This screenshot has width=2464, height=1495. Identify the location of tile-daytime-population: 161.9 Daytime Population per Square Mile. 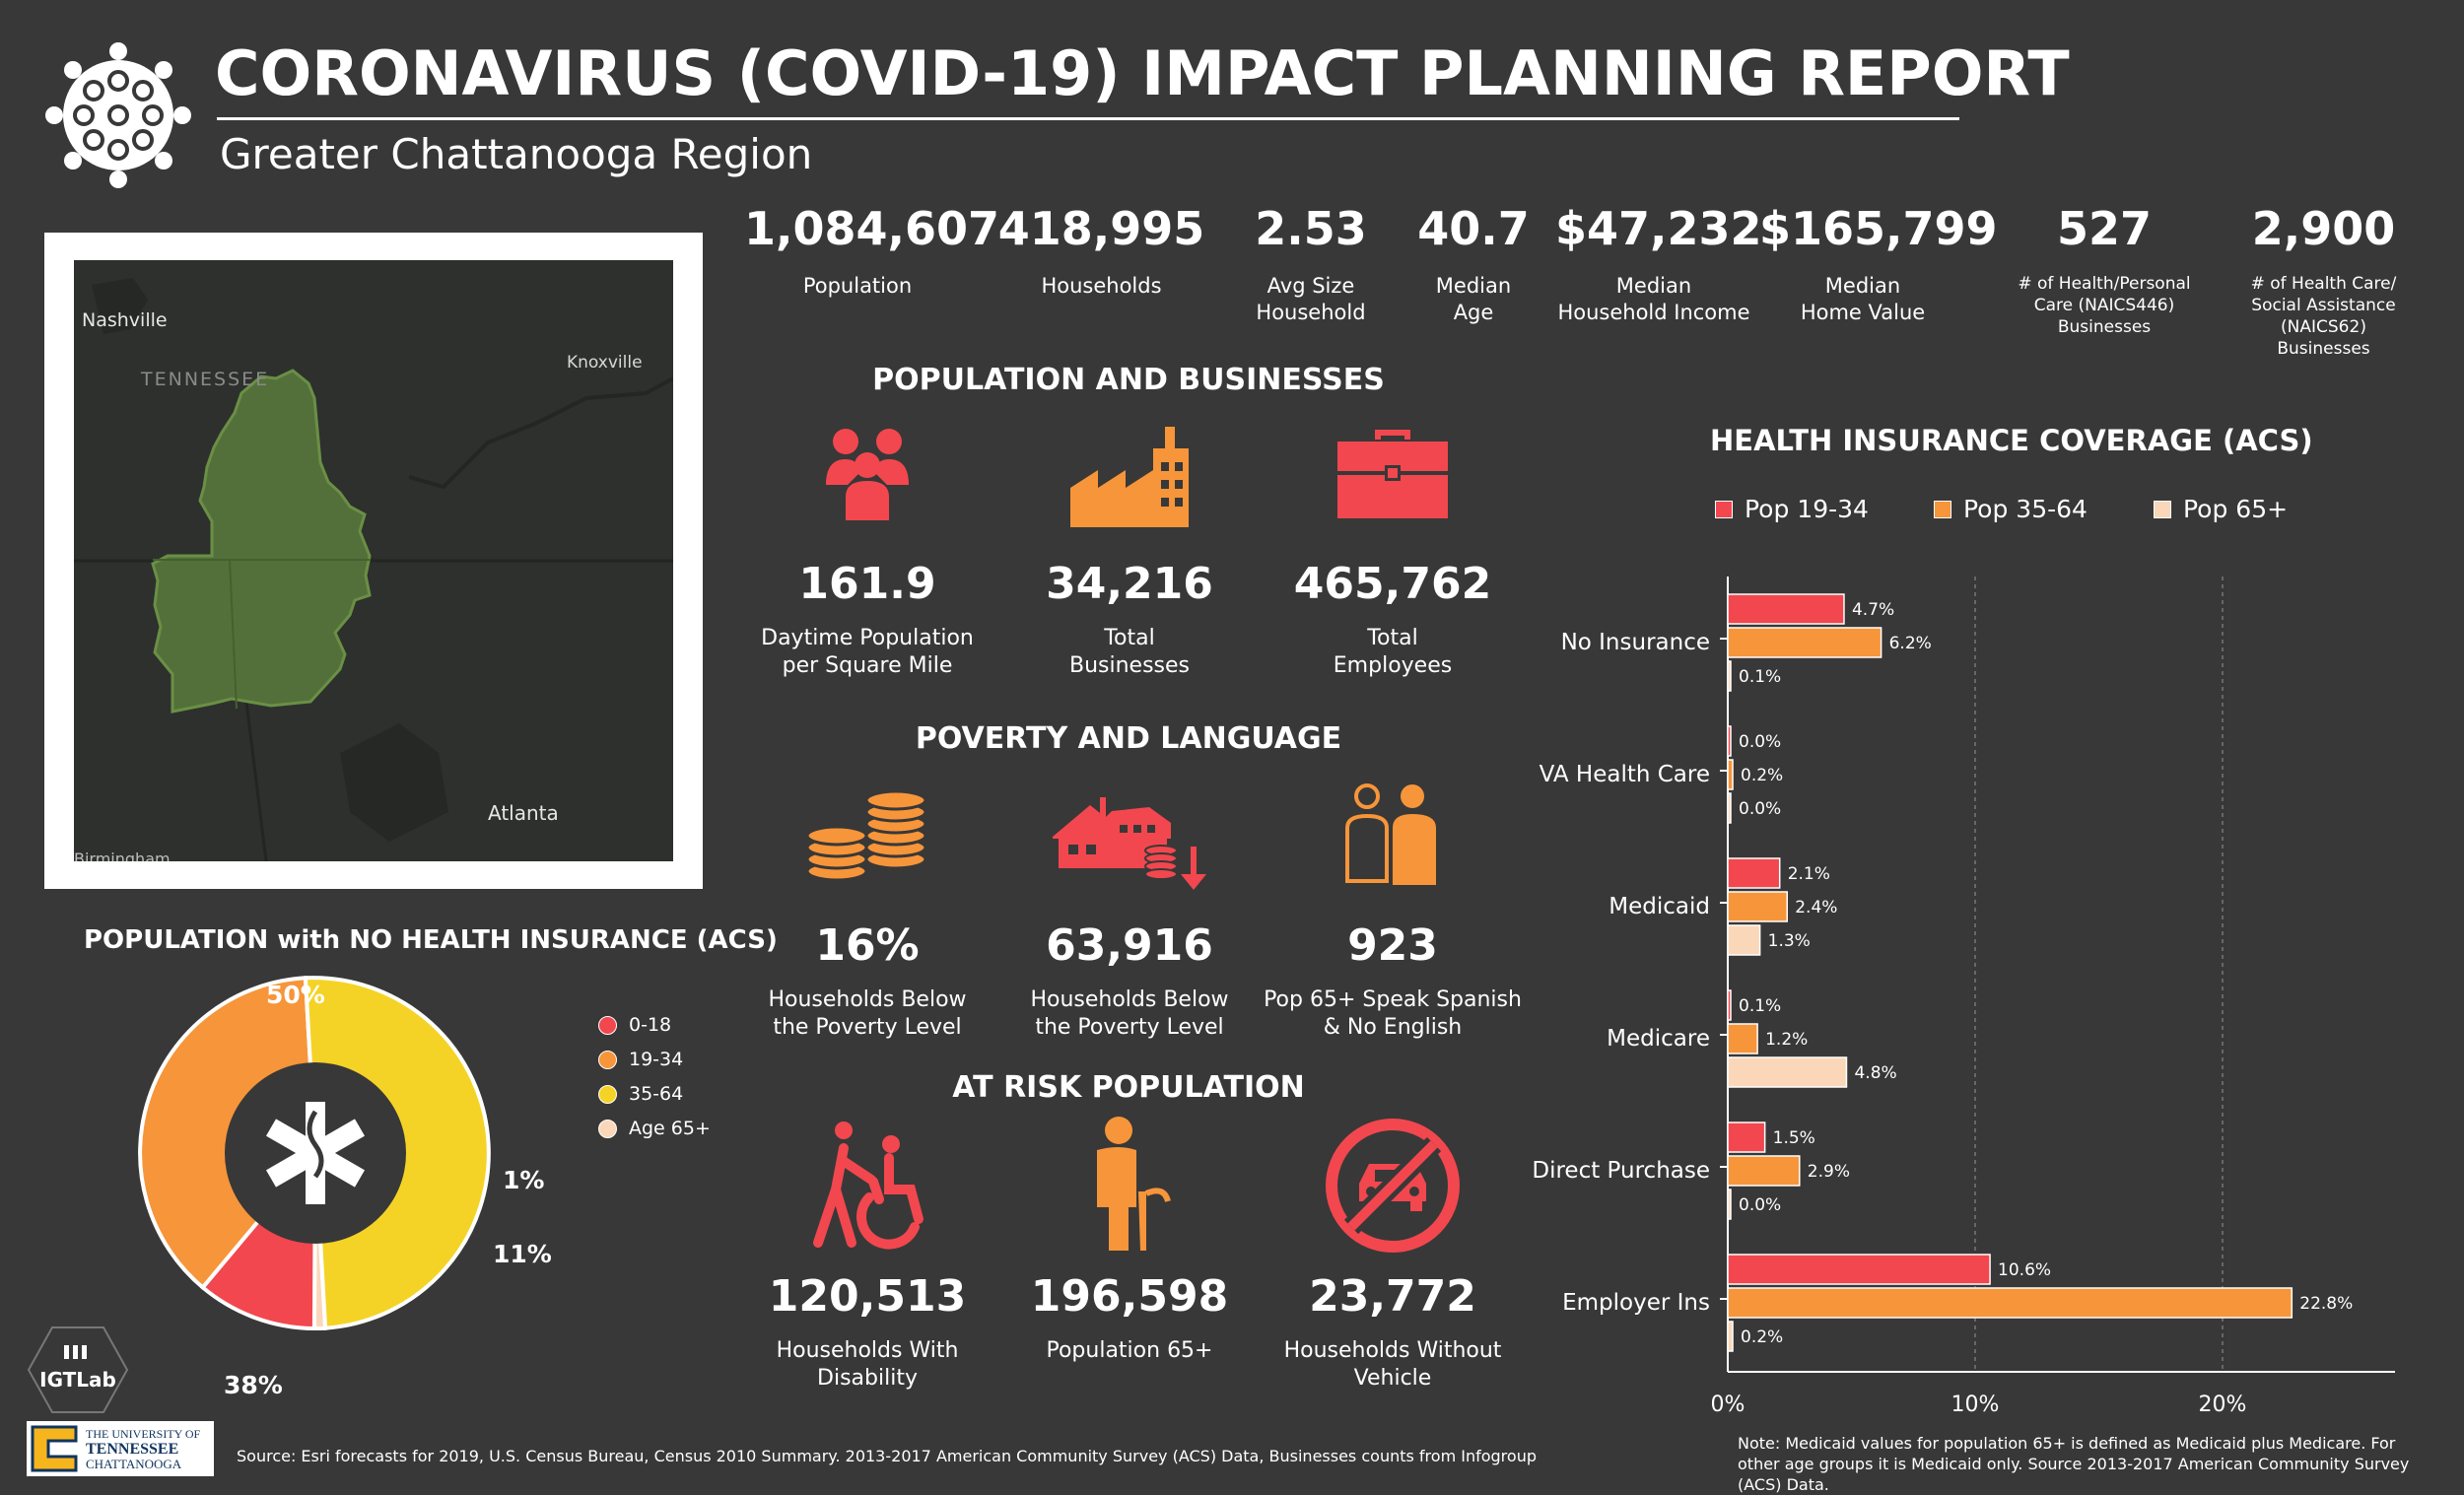
(867, 544).